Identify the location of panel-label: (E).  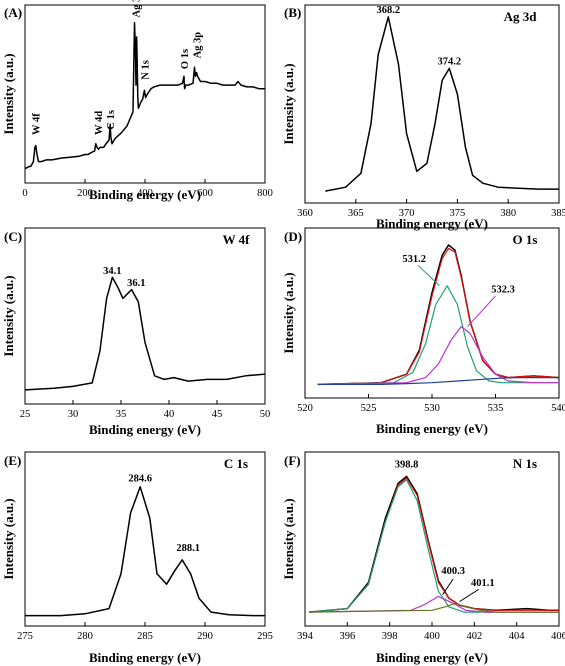
(12, 460).